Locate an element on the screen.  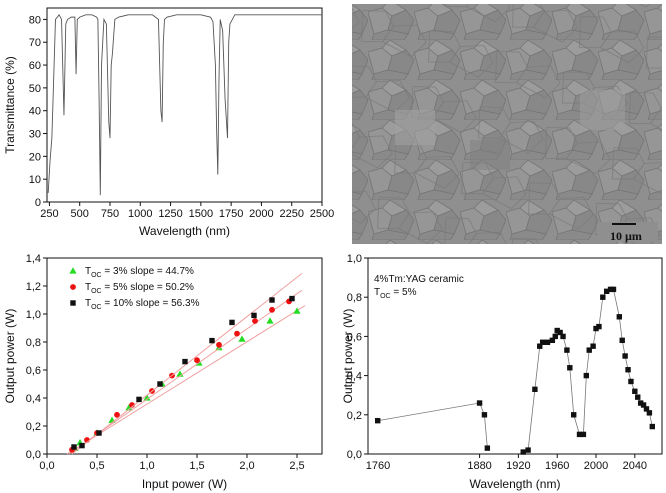
x-axis-label: Input power (W) is located at coordinates (184, 484).